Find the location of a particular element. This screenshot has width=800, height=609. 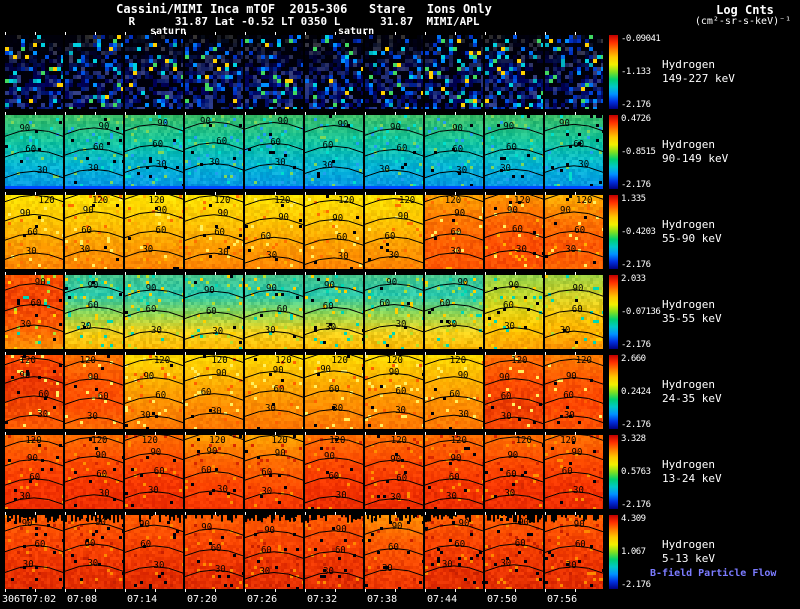

bfield-flow-label: B-field Particle Flow is located at coordinates (713, 573).